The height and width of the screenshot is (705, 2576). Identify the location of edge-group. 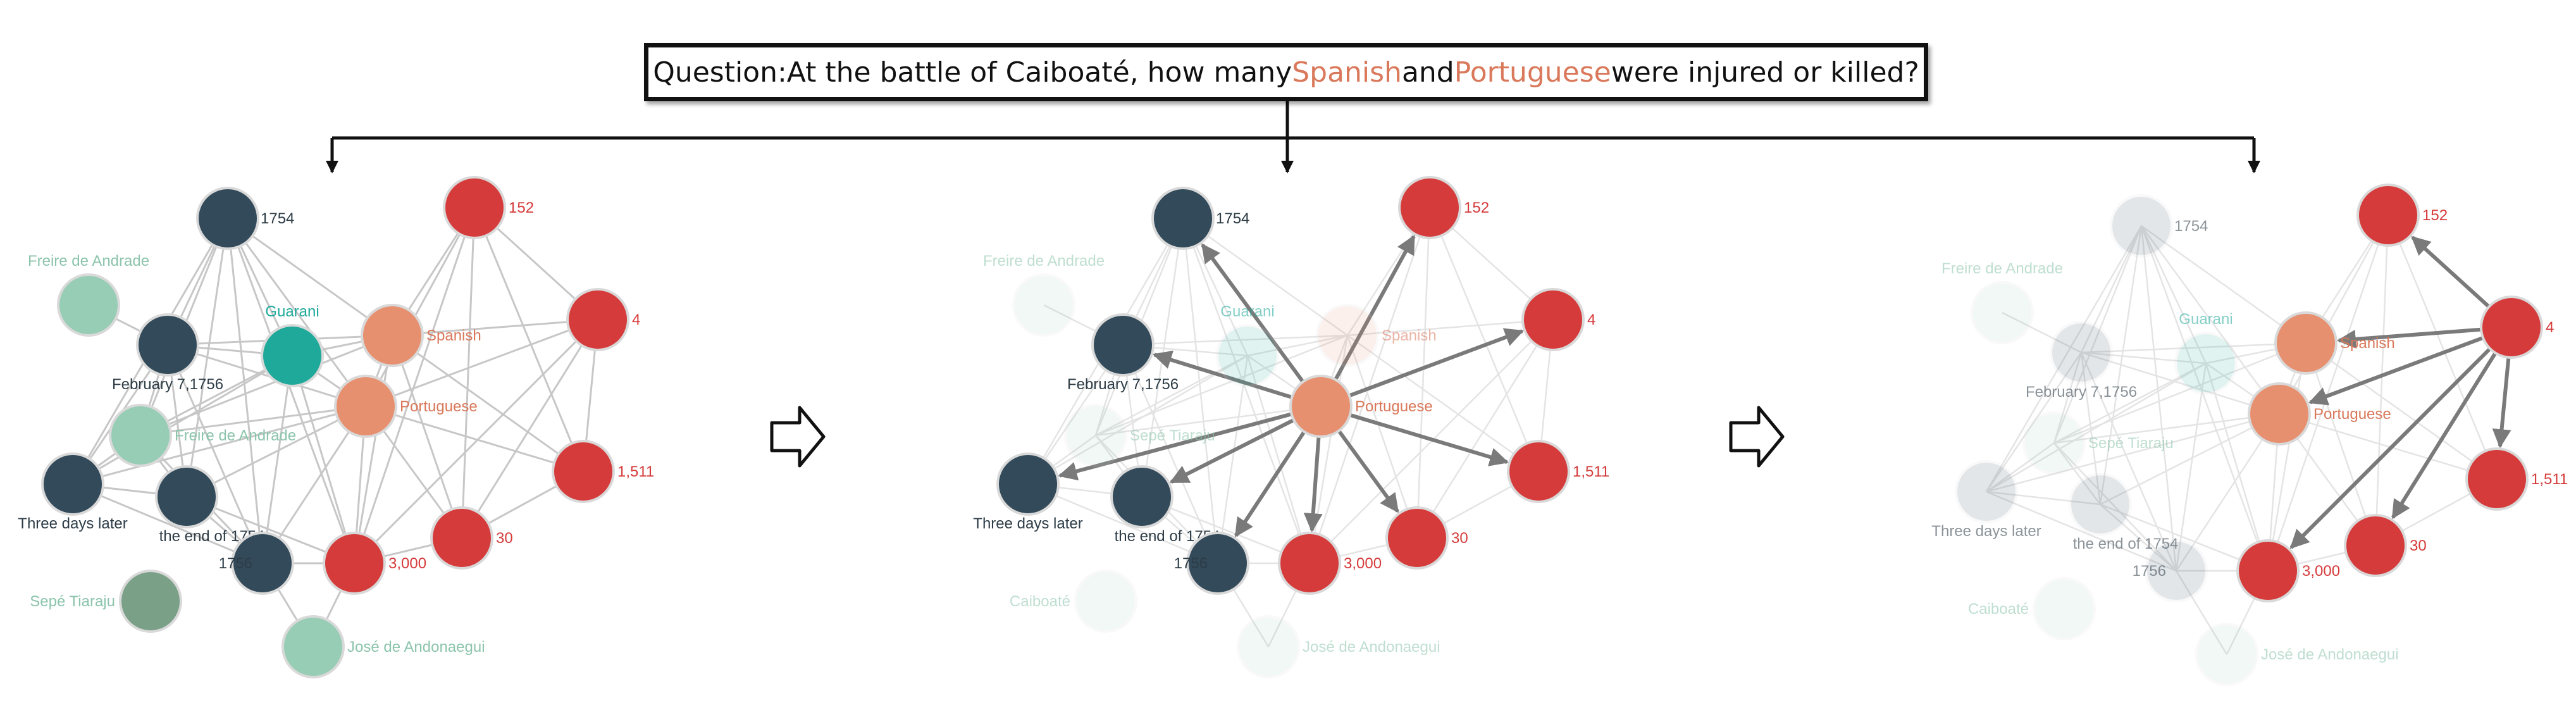
(2249, 435).